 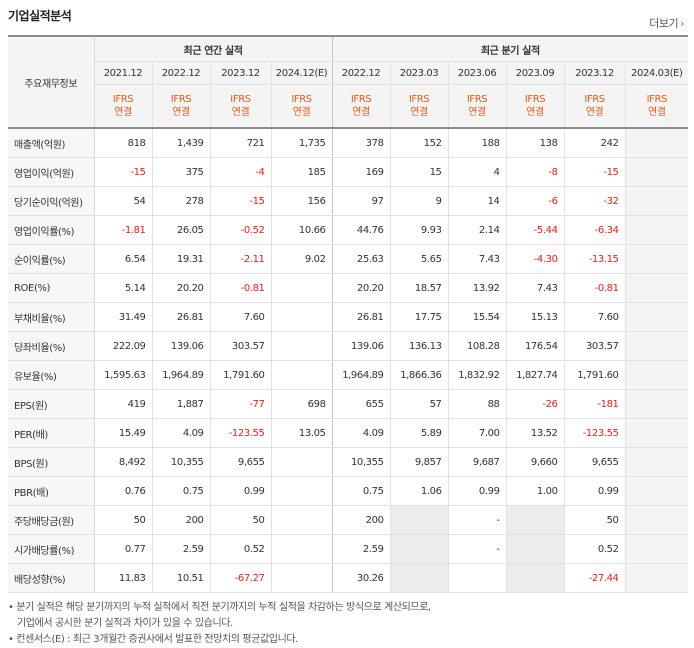 I want to click on table-cell: 1,791.60, so click(x=240, y=375).